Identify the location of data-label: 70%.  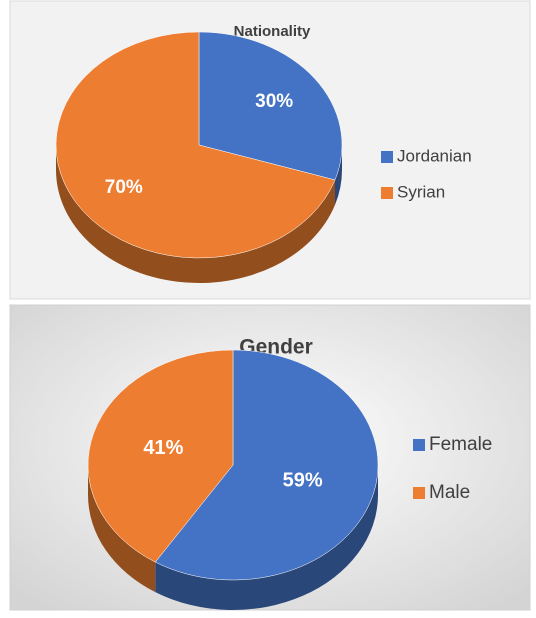
(124, 187).